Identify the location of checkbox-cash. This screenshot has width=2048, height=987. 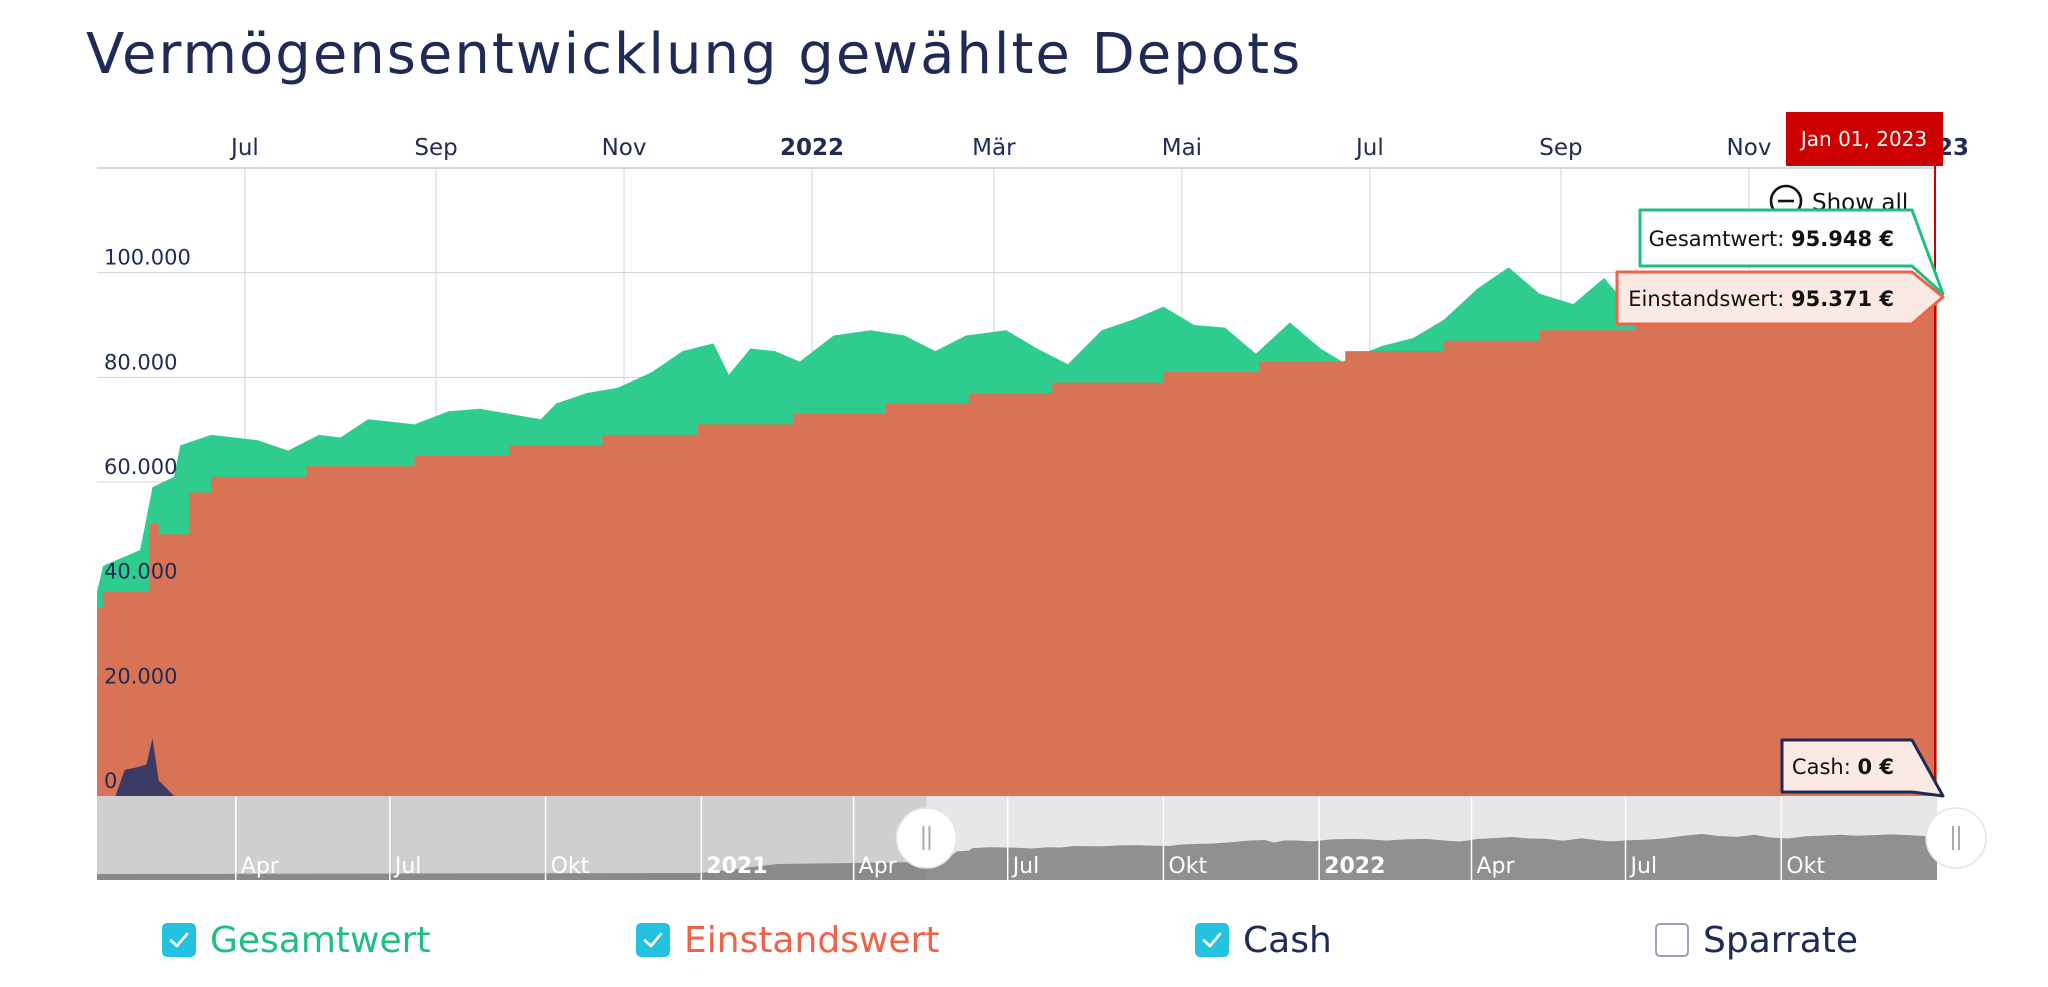
(1212, 940).